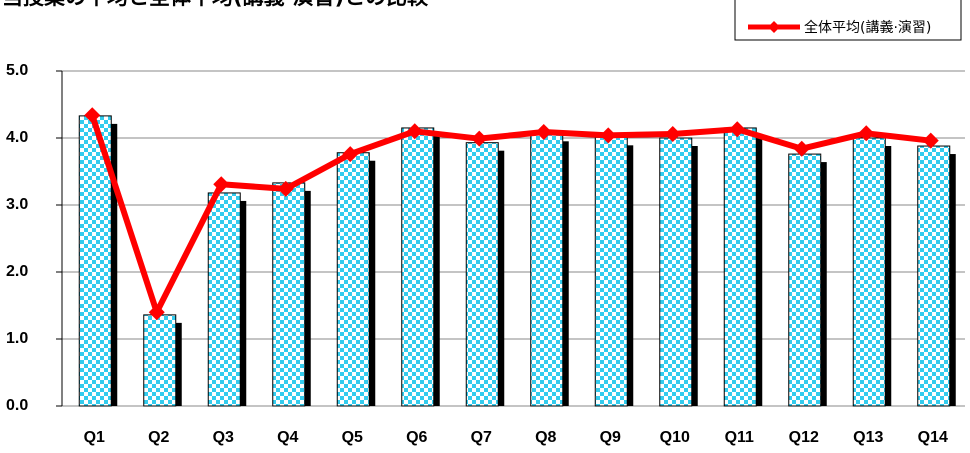 This screenshot has height=453, width=970. What do you see at coordinates (17, 70) in the screenshot?
I see `y-tick-label: 5.0` at bounding box center [17, 70].